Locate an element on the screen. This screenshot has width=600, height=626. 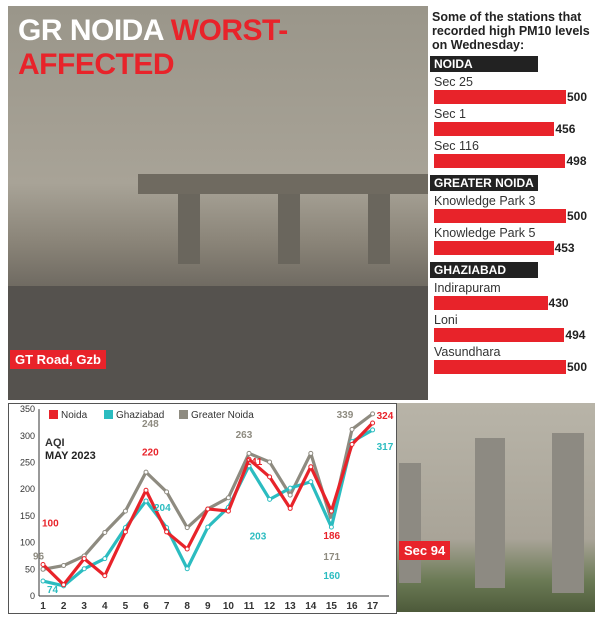
sec94-photo: Sec 94 is located at coordinates (496, 507).